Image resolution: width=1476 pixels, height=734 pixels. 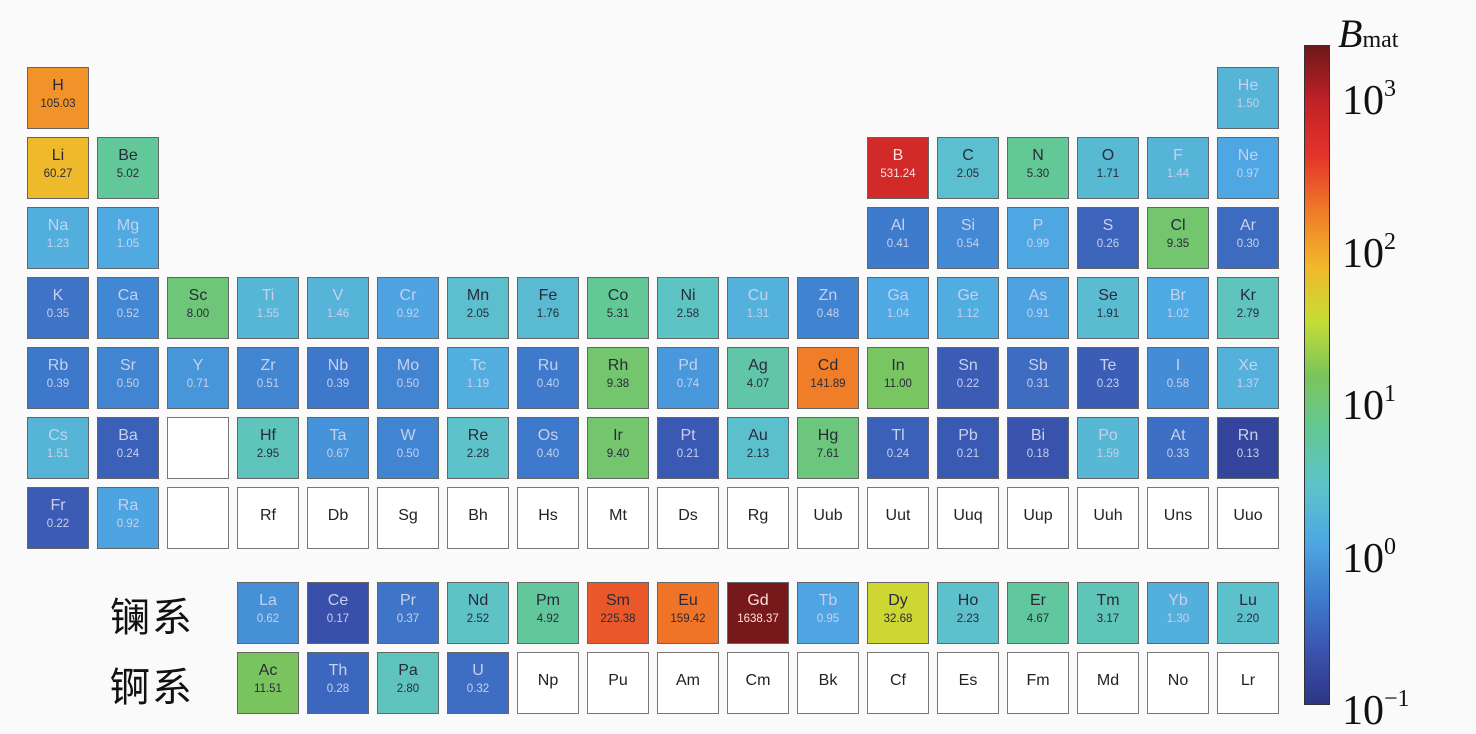 I want to click on element-symbol: Mg, so click(x=128, y=225).